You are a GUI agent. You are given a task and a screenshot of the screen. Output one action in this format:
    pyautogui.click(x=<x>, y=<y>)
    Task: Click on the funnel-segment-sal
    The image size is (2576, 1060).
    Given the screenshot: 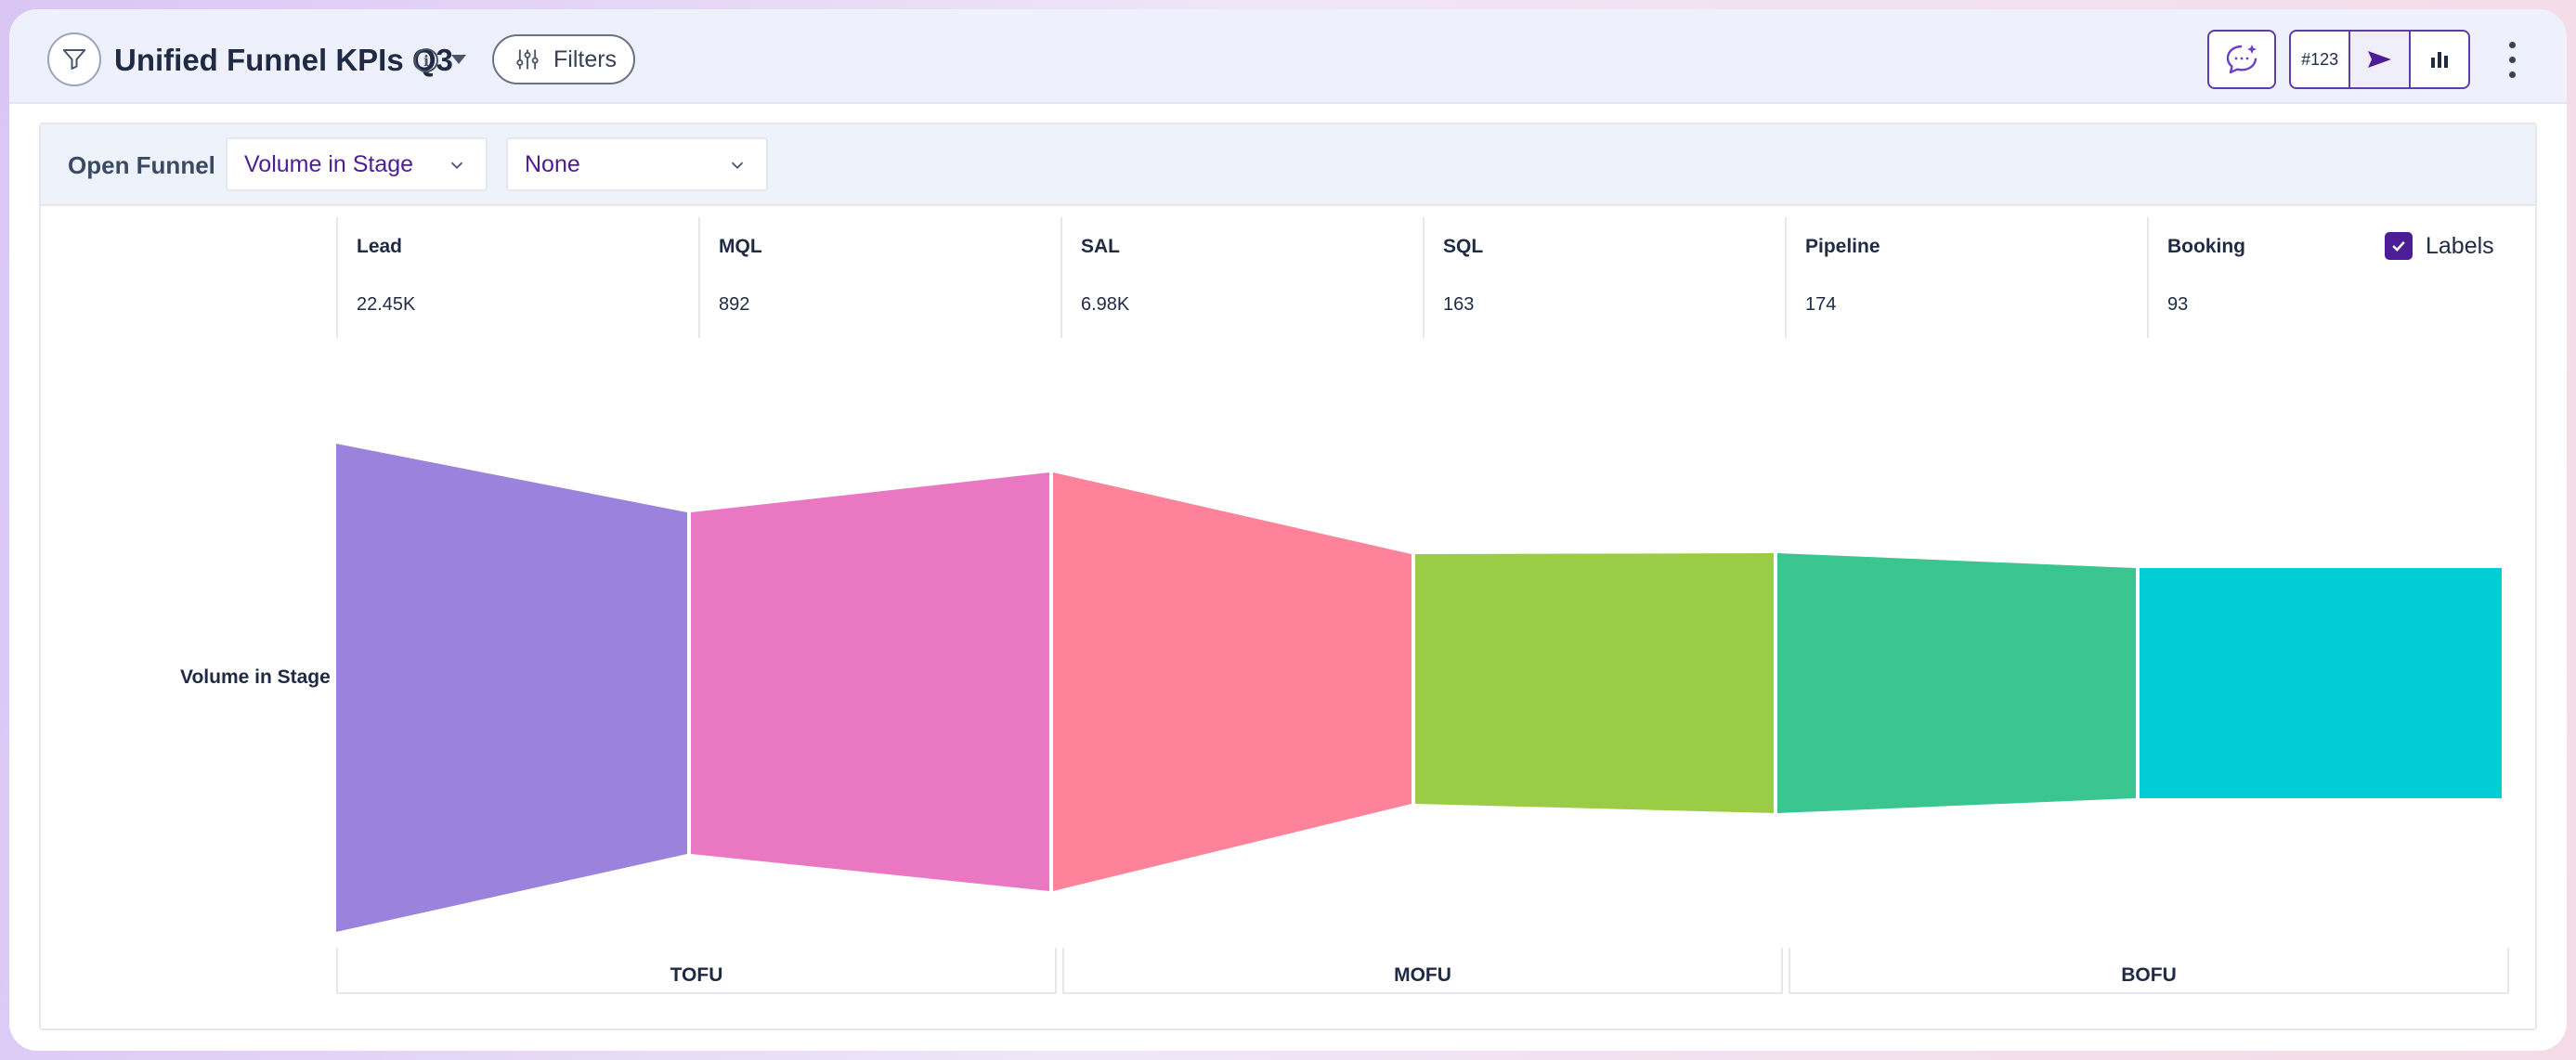 What is the action you would take?
    pyautogui.click(x=1232, y=681)
    